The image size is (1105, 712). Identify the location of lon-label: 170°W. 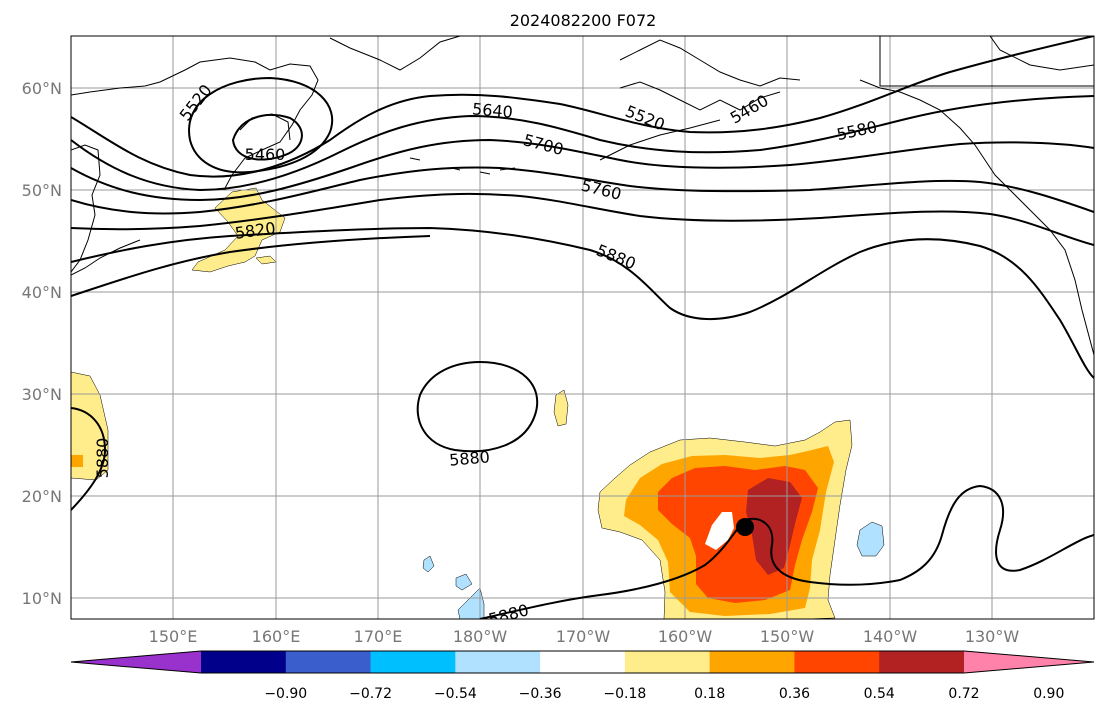
(583, 636).